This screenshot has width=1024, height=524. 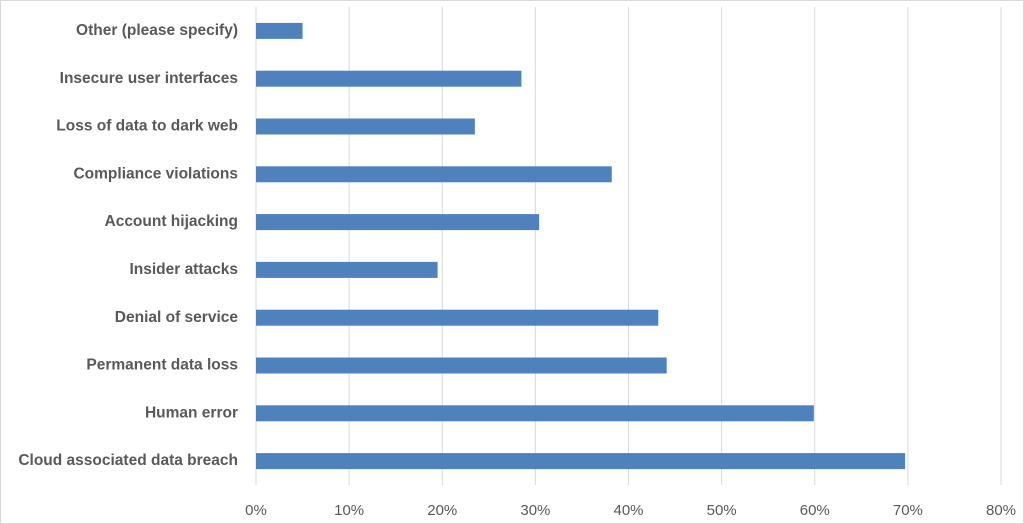 What do you see at coordinates (149, 78) in the screenshot?
I see `y-tick-label: Insecure user interfaces` at bounding box center [149, 78].